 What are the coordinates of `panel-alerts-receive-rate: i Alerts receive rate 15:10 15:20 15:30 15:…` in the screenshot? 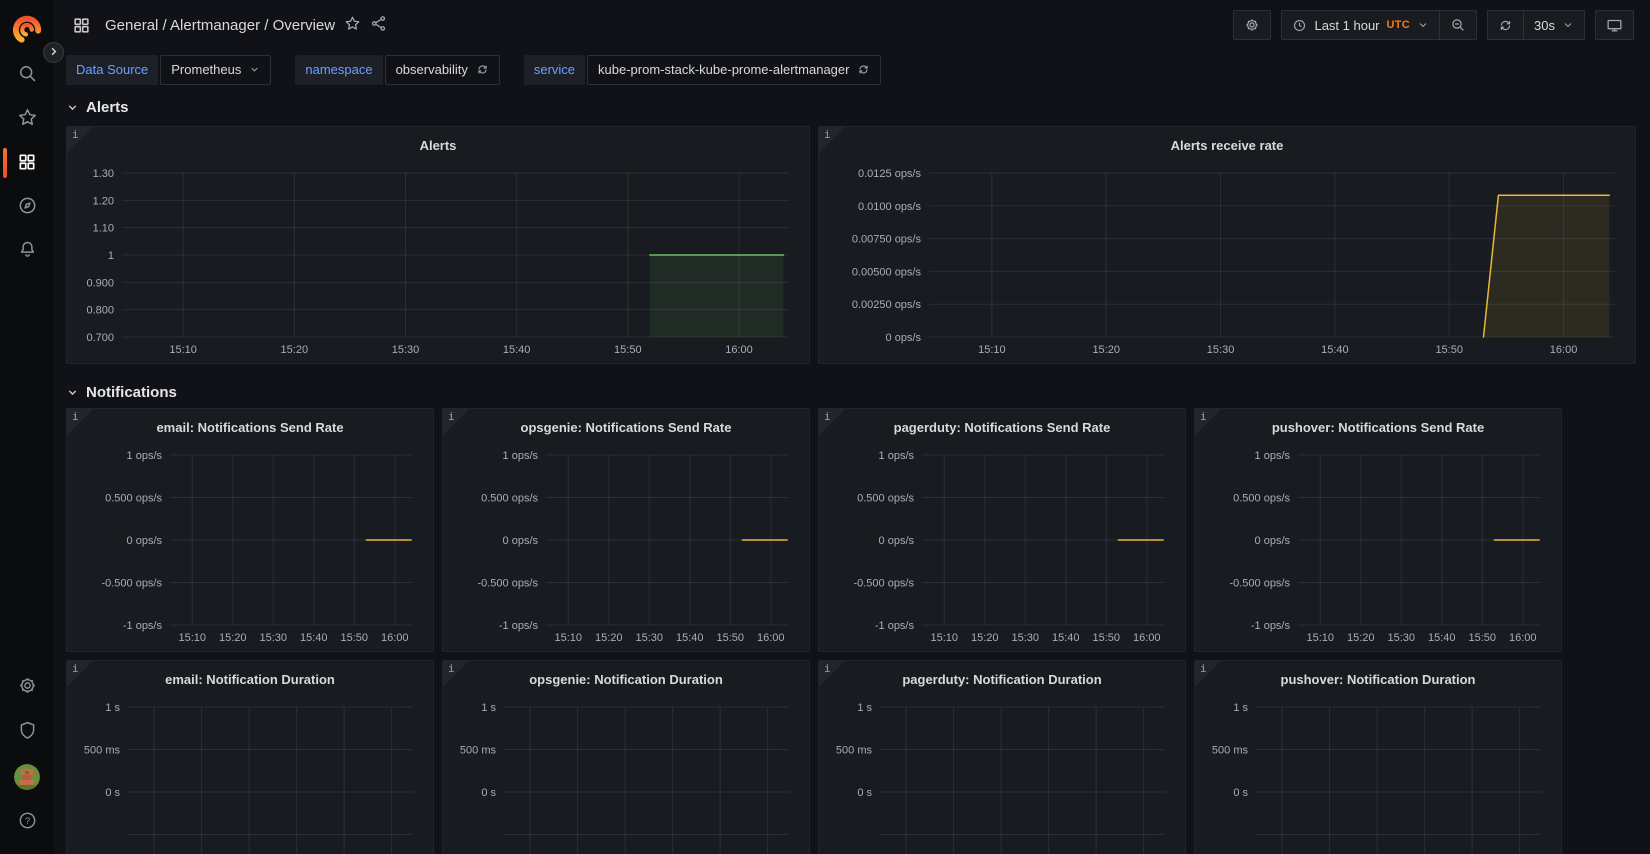 It's located at (1227, 245).